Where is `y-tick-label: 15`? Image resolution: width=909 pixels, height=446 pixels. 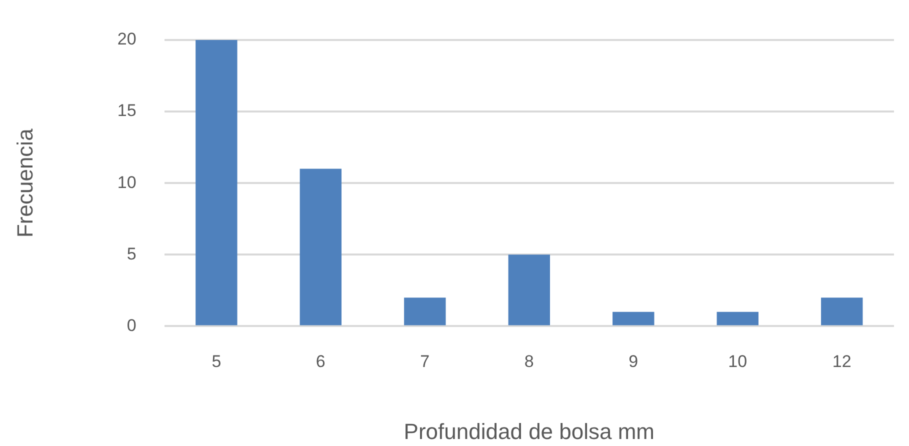 y-tick-label: 15 is located at coordinates (126, 110).